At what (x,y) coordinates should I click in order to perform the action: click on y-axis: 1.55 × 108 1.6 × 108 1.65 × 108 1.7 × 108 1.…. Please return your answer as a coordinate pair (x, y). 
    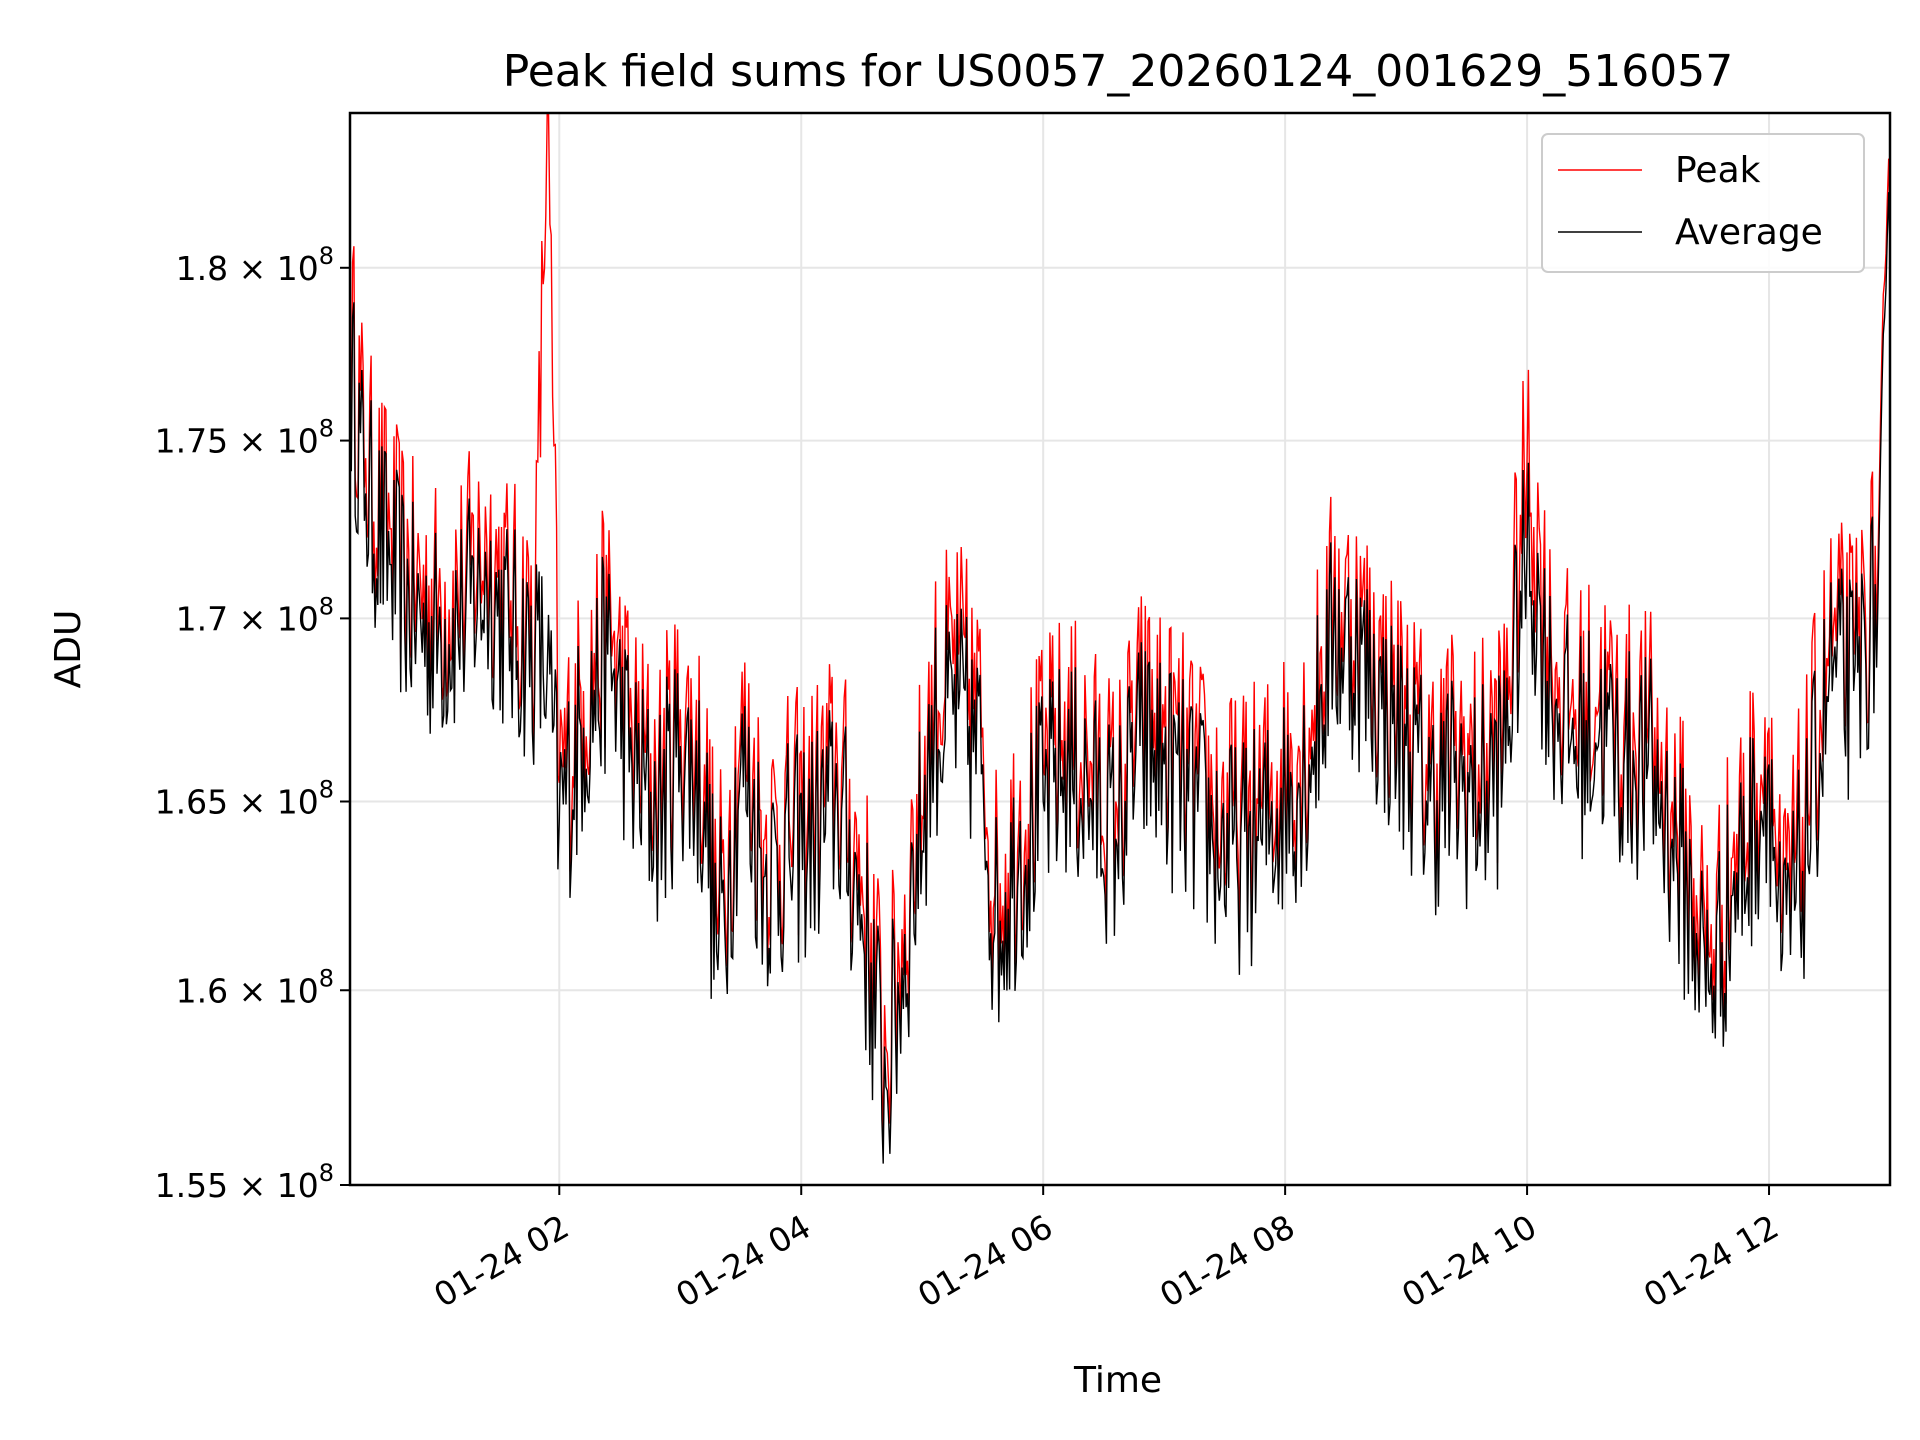
    Looking at the image, I should click on (252, 723).